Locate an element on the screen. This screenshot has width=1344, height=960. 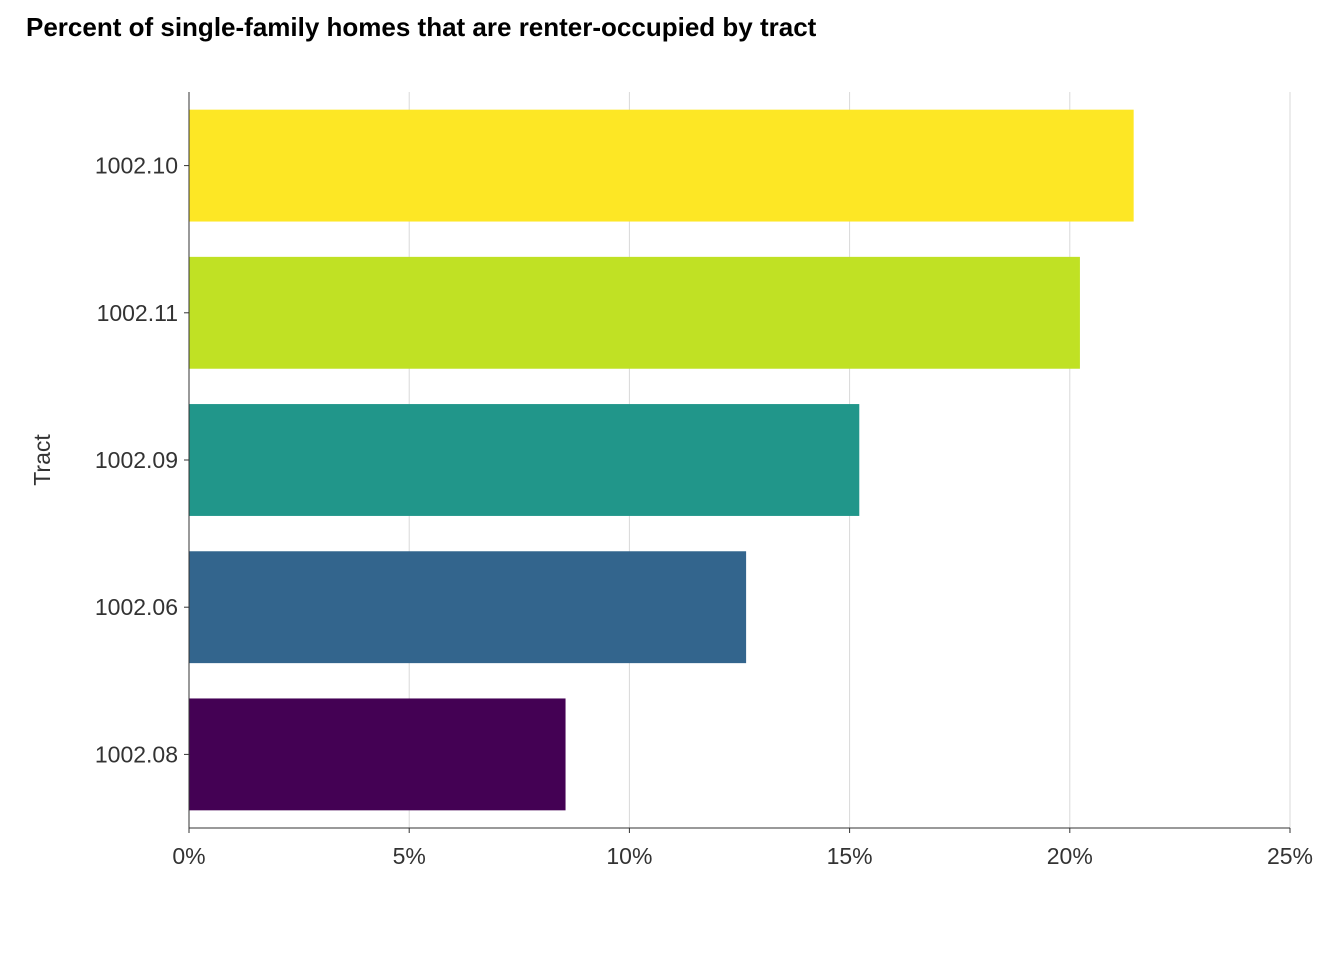
x-axis-ticks: 0% 5% 10% 15% 20% 25% is located at coordinates (742, 848).